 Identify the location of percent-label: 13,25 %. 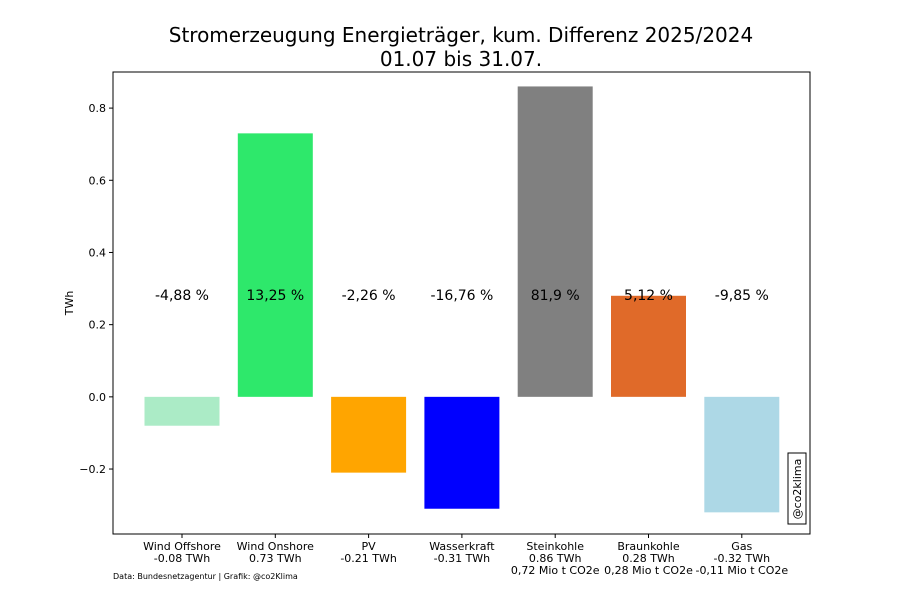
(275, 296).